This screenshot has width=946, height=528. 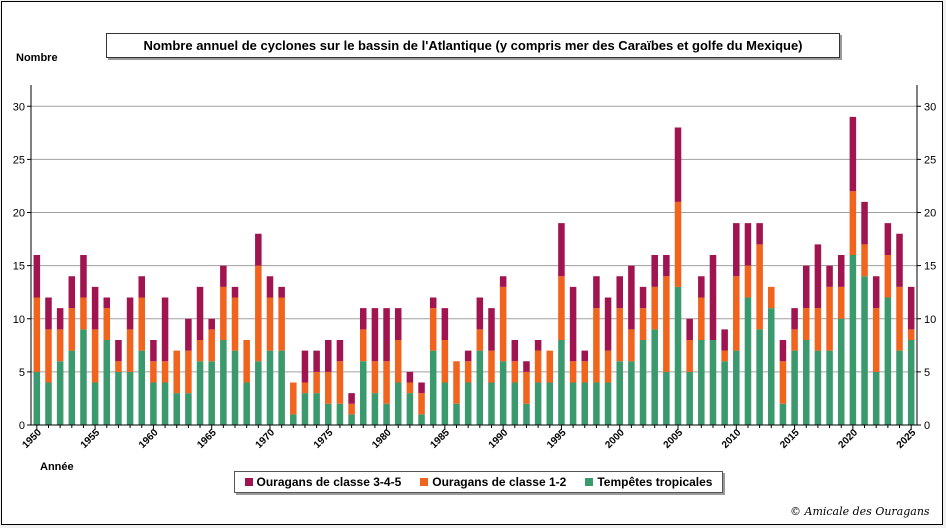 What do you see at coordinates (153, 403) in the screenshot?
I see `bar-segment-1960-s0` at bounding box center [153, 403].